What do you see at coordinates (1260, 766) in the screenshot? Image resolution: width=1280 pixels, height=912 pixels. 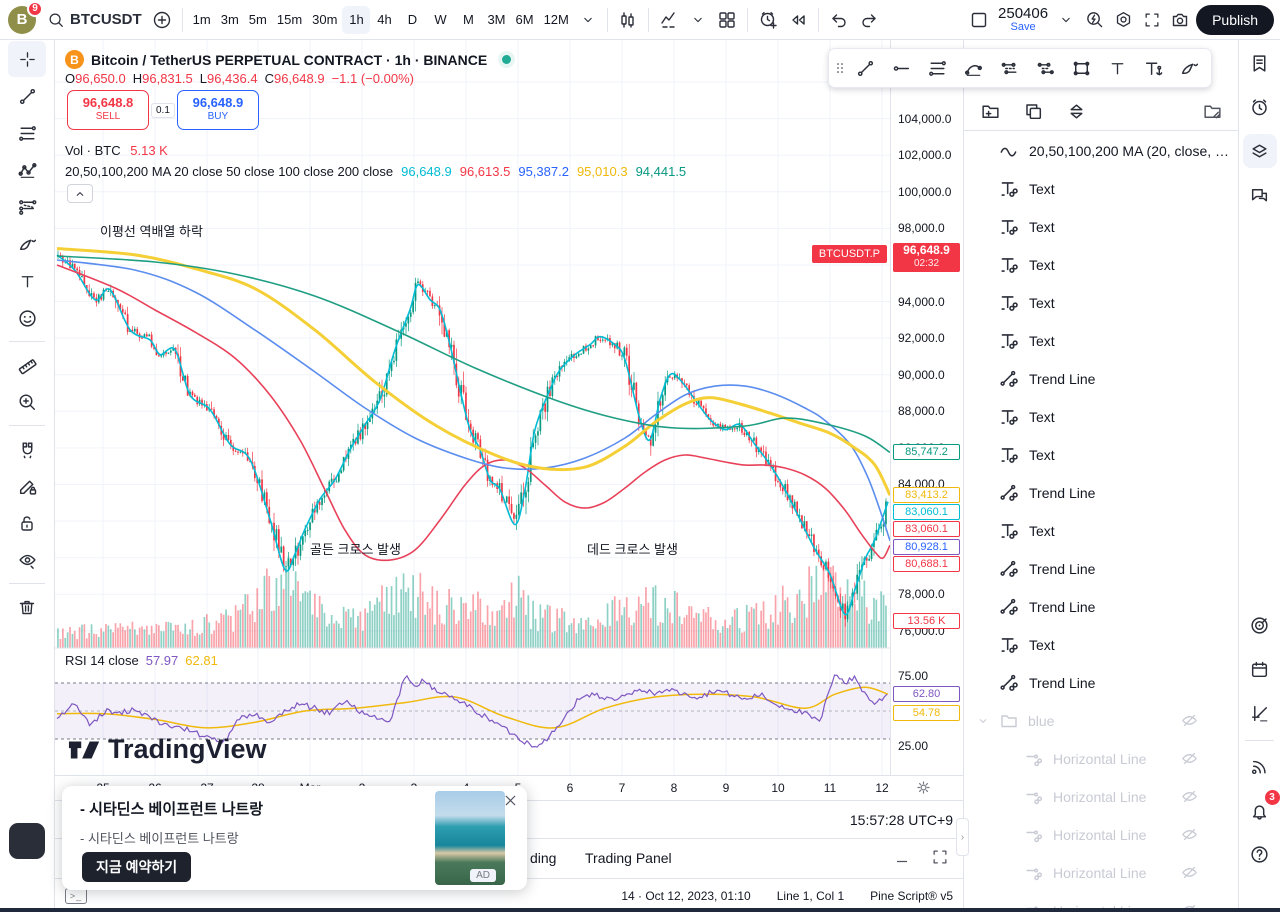 I see `sidebar-streams-button` at bounding box center [1260, 766].